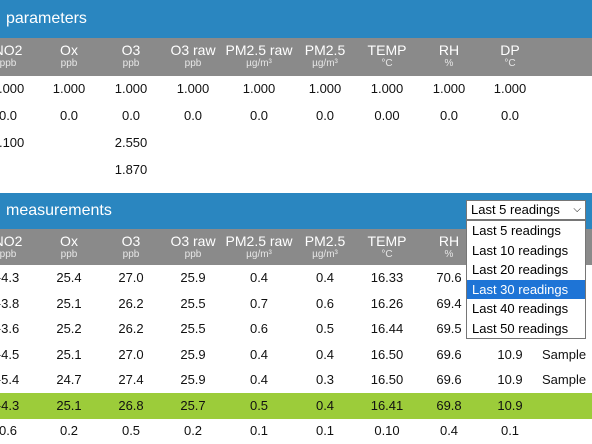 Image resolution: width=592 pixels, height=444 pixels. What do you see at coordinates (387, 430) in the screenshot?
I see `table-cell: 0.10` at bounding box center [387, 430].